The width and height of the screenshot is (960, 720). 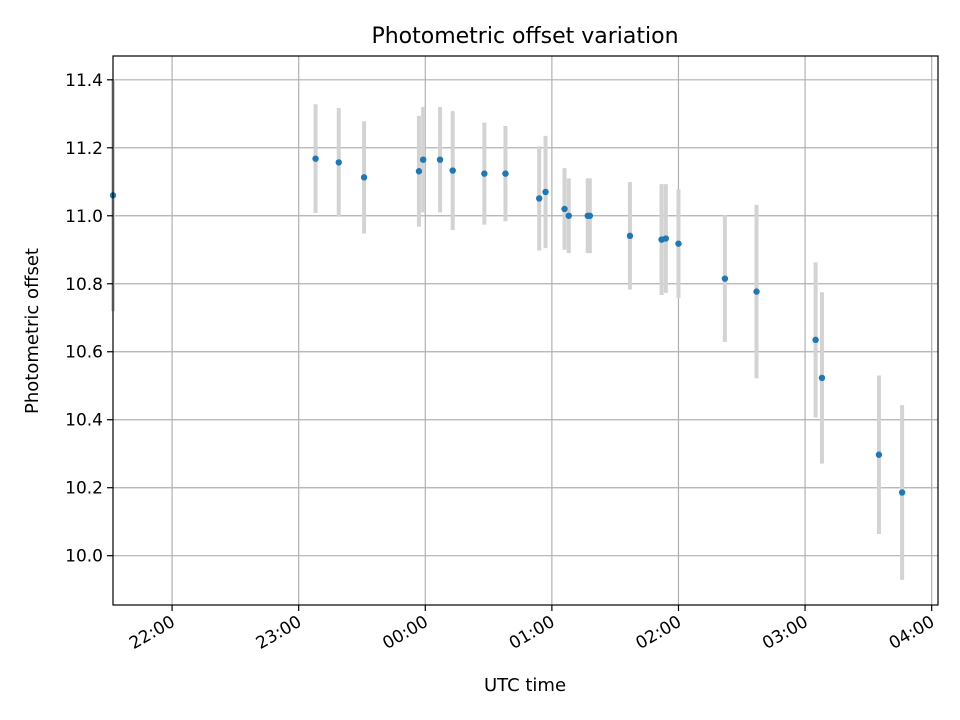 What do you see at coordinates (84, 489) in the screenshot?
I see `y-tick-label: 10.2` at bounding box center [84, 489].